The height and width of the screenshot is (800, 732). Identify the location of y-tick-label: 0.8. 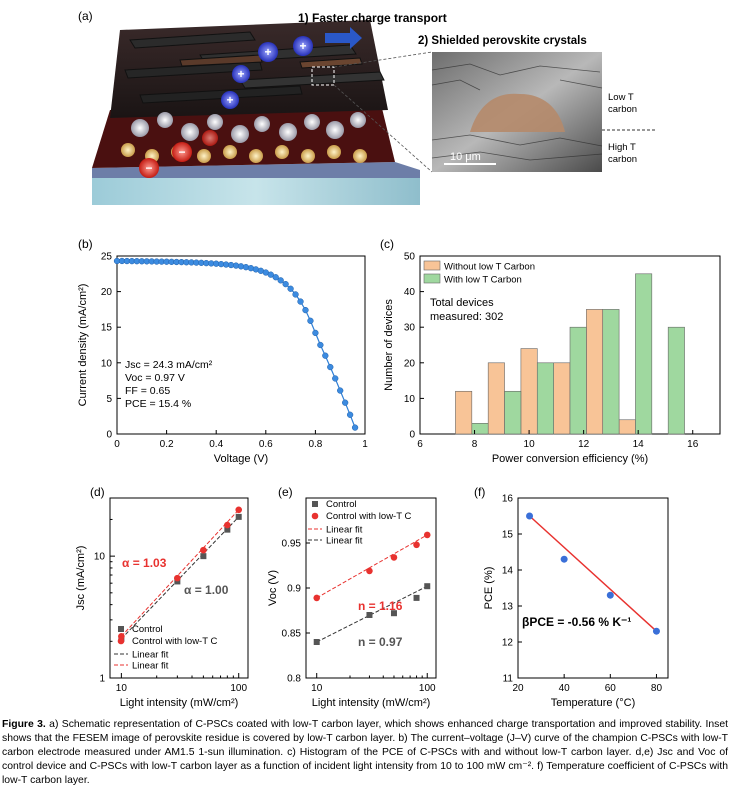
(294, 679).